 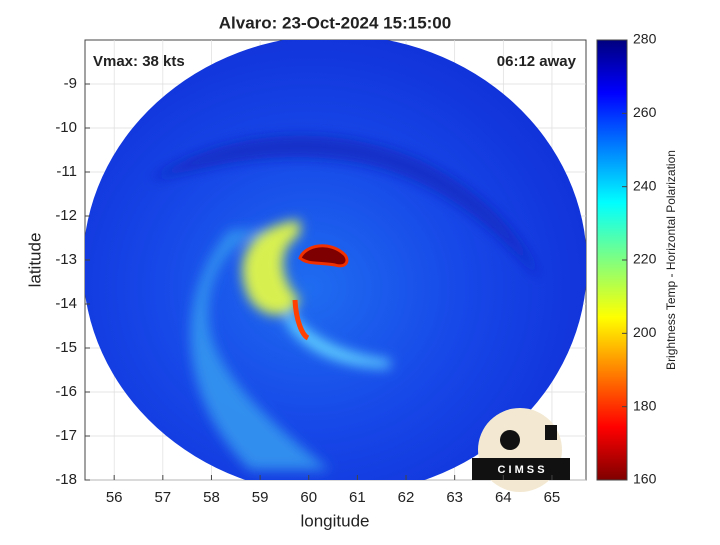 What do you see at coordinates (645, 185) in the screenshot?
I see `colorbar-tick-label: 240` at bounding box center [645, 185].